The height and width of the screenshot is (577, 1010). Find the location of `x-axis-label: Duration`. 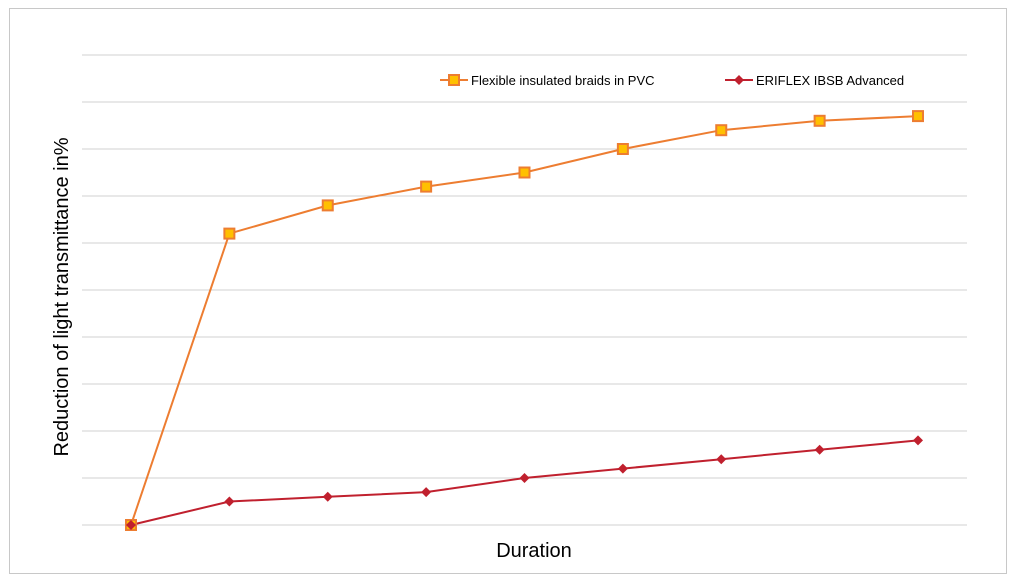

x-axis-label: Duration is located at coordinates (534, 551).